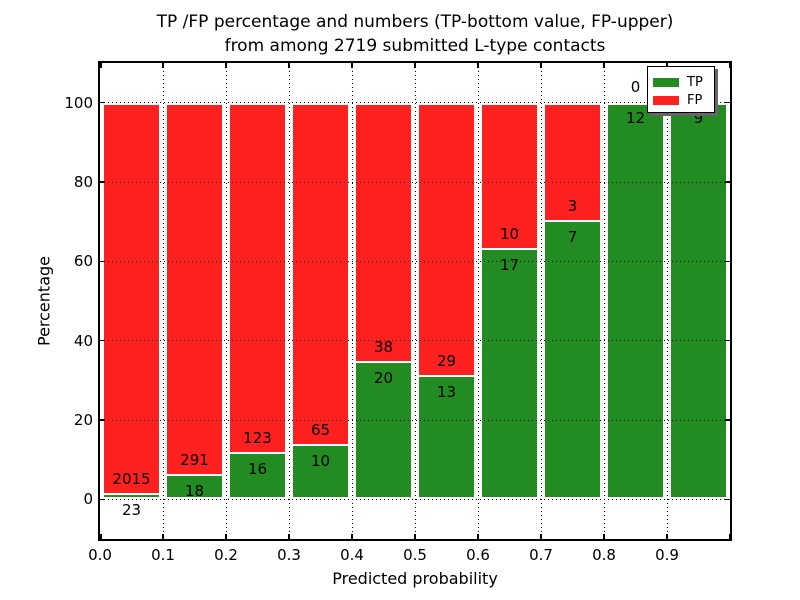 The width and height of the screenshot is (800, 600). Describe the element at coordinates (131, 509) in the screenshot. I see `tp-count-label: 23` at that location.